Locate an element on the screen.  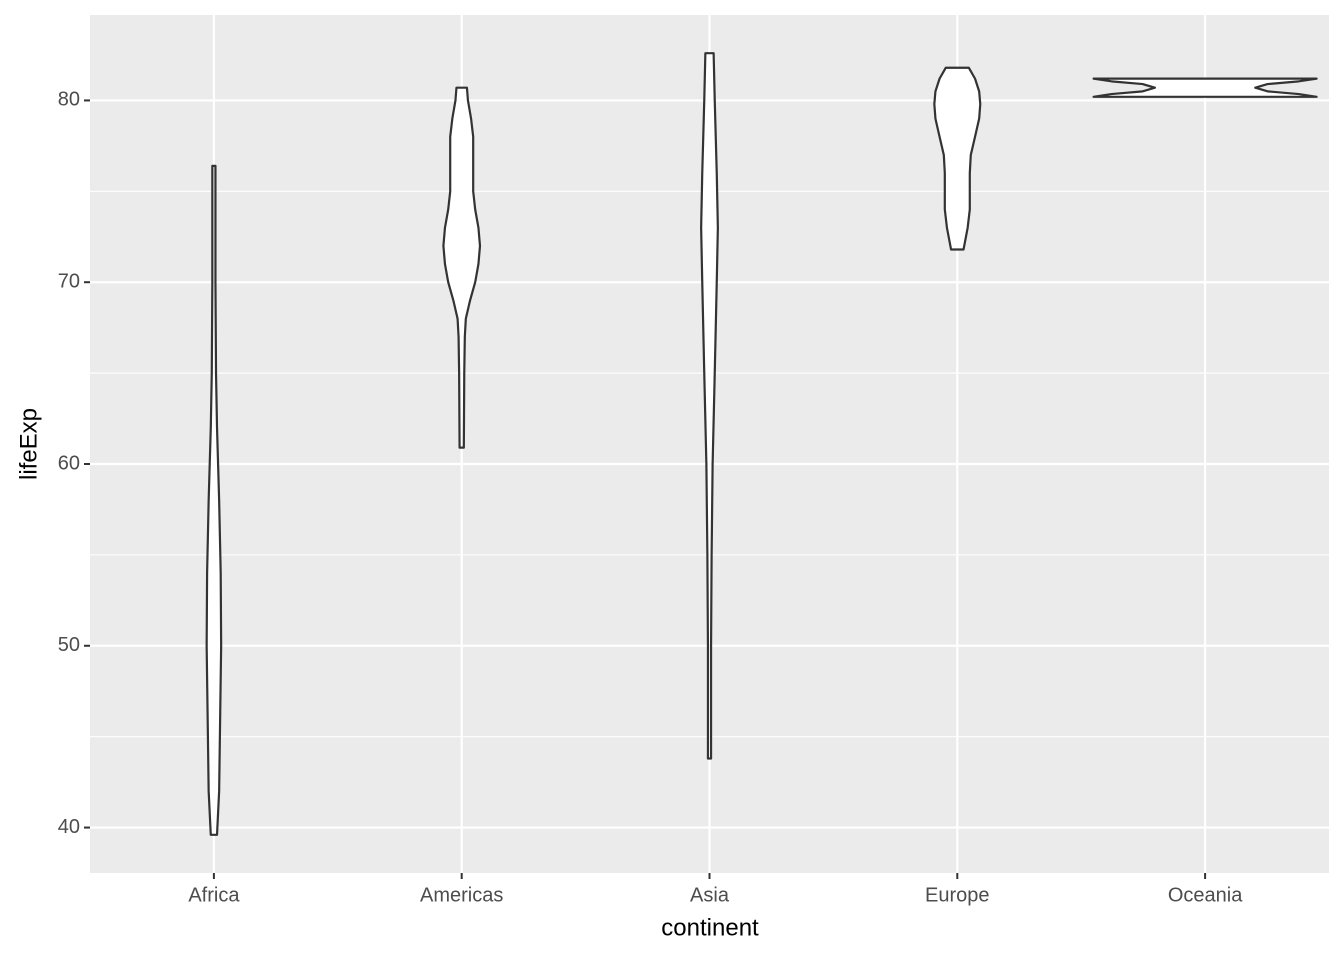
y-axis-title: lifeExp is located at coordinates (28, 444).